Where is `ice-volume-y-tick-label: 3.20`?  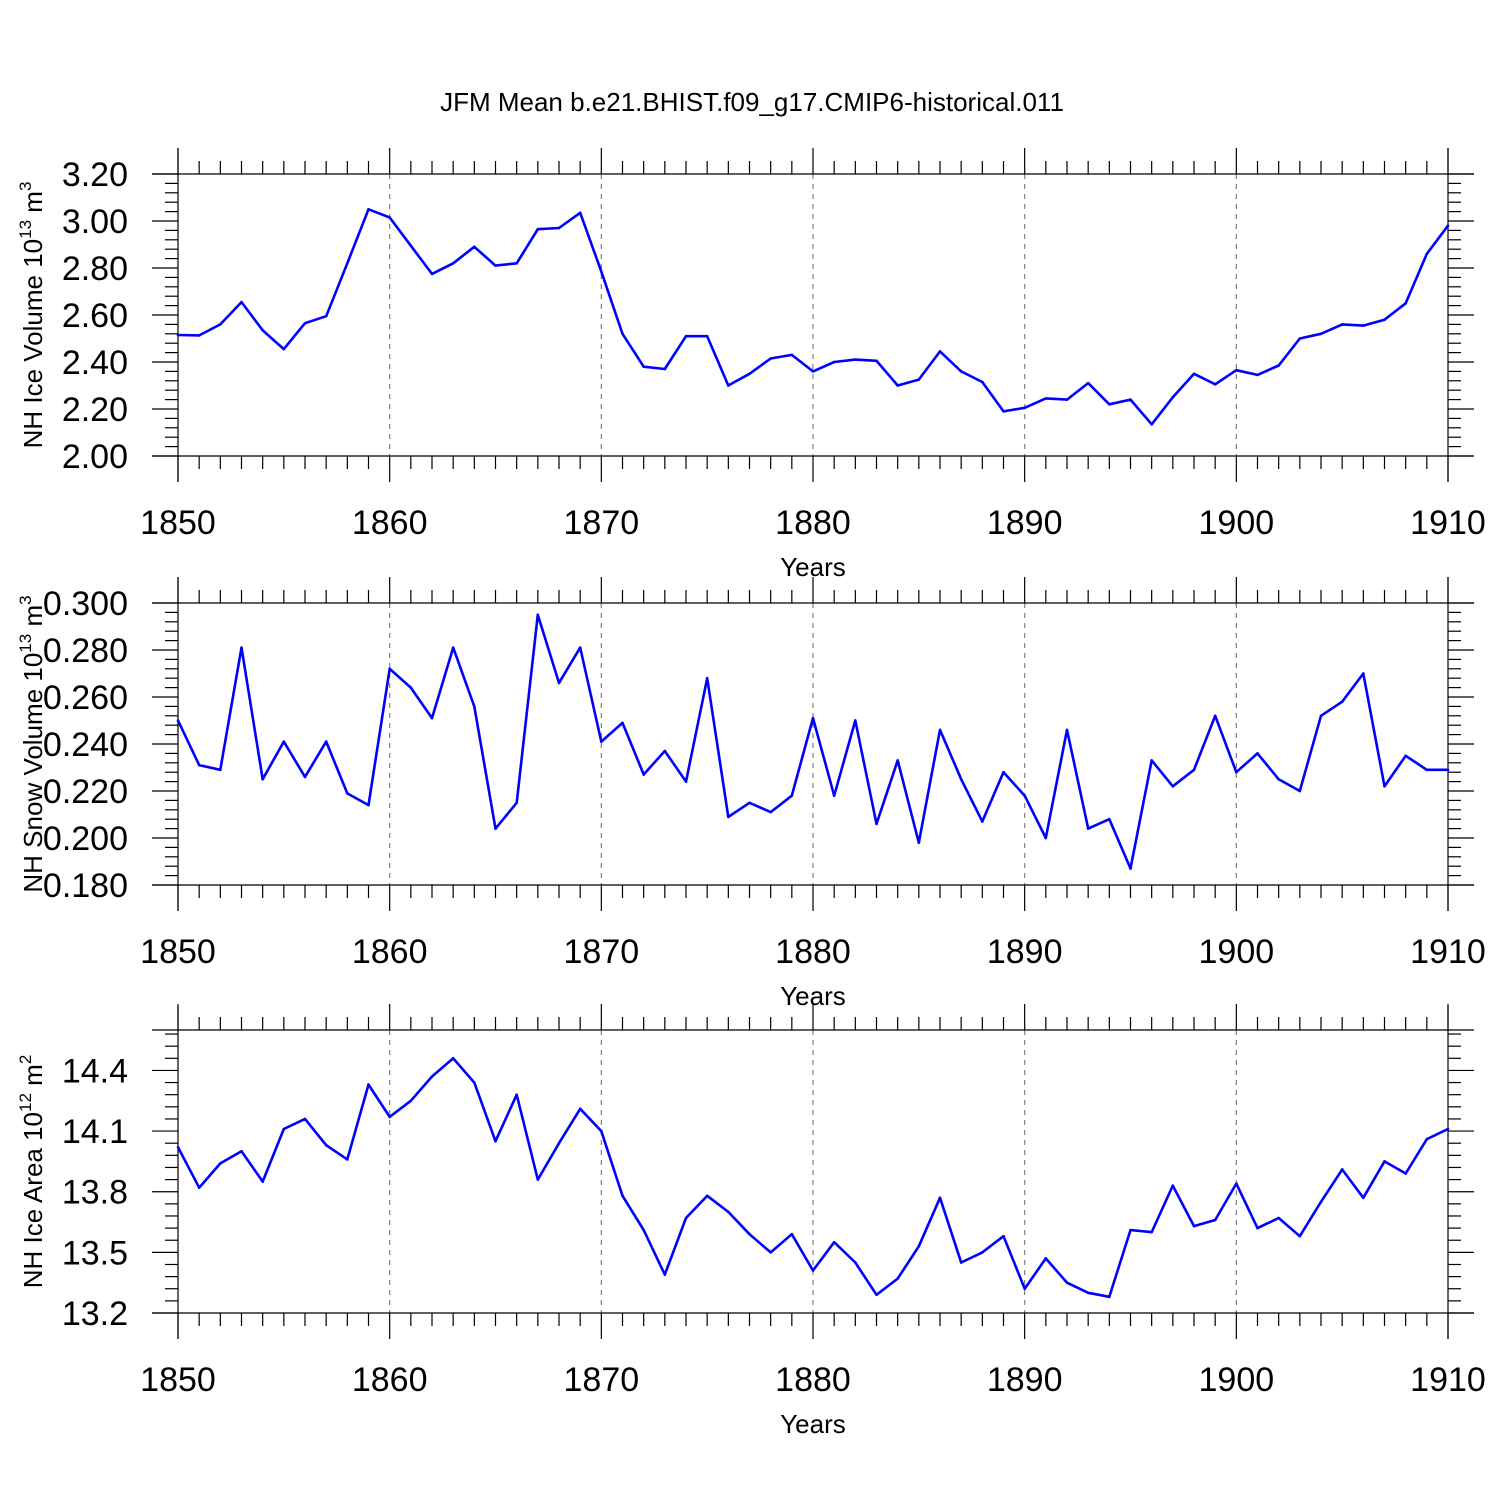 ice-volume-y-tick-label: 3.20 is located at coordinates (95, 175).